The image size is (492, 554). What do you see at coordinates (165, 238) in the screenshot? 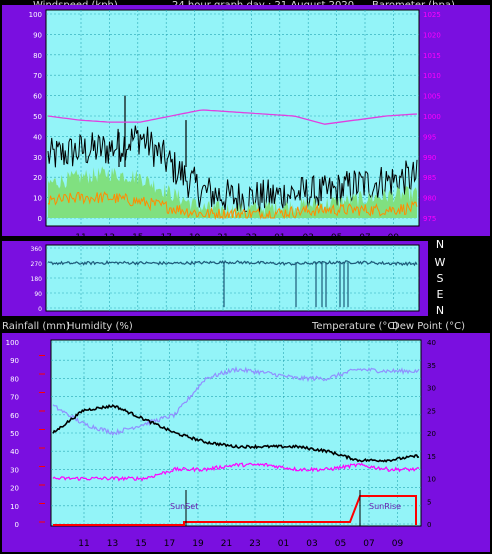
I see `x-tick-top: 17` at bounding box center [165, 238].